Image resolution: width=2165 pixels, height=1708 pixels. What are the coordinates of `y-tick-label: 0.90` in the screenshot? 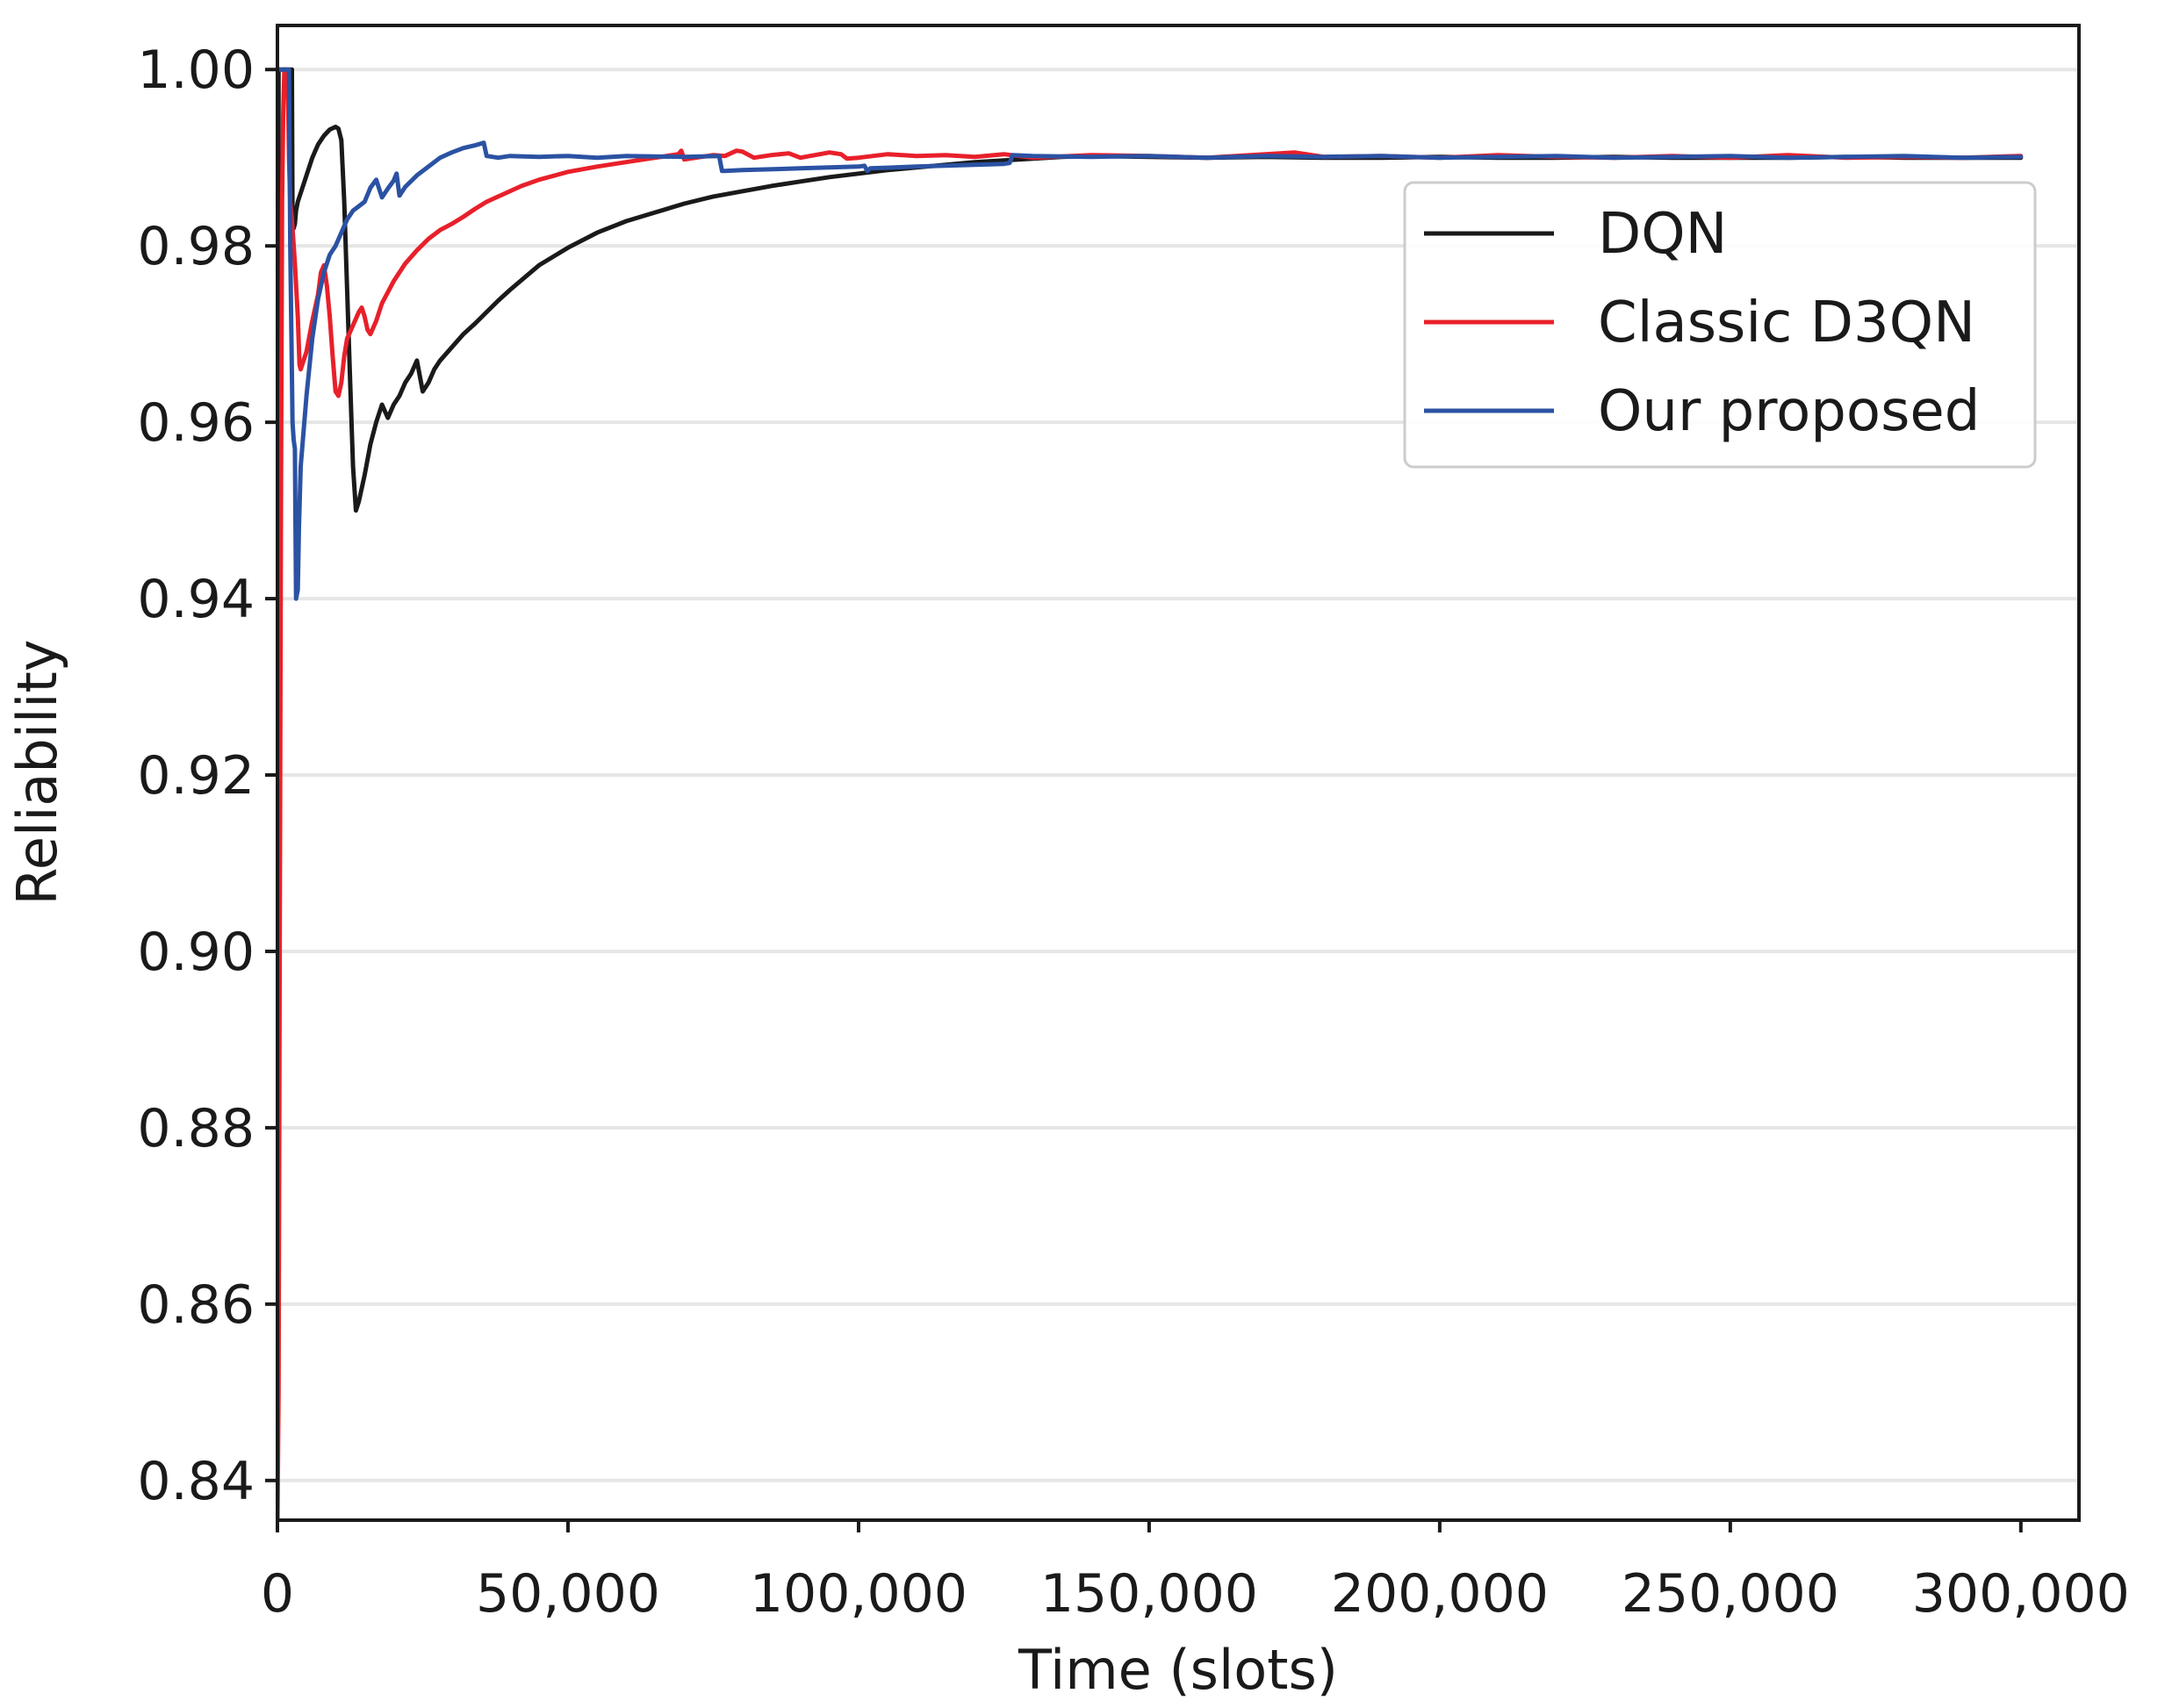 It's located at (196, 952).